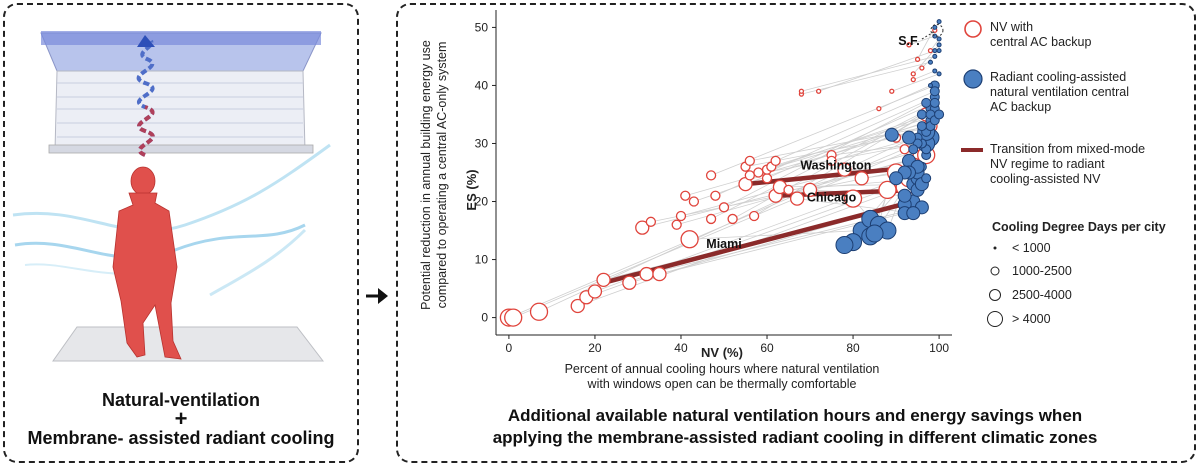  I want to click on legend-nv-marker, so click(973, 29).